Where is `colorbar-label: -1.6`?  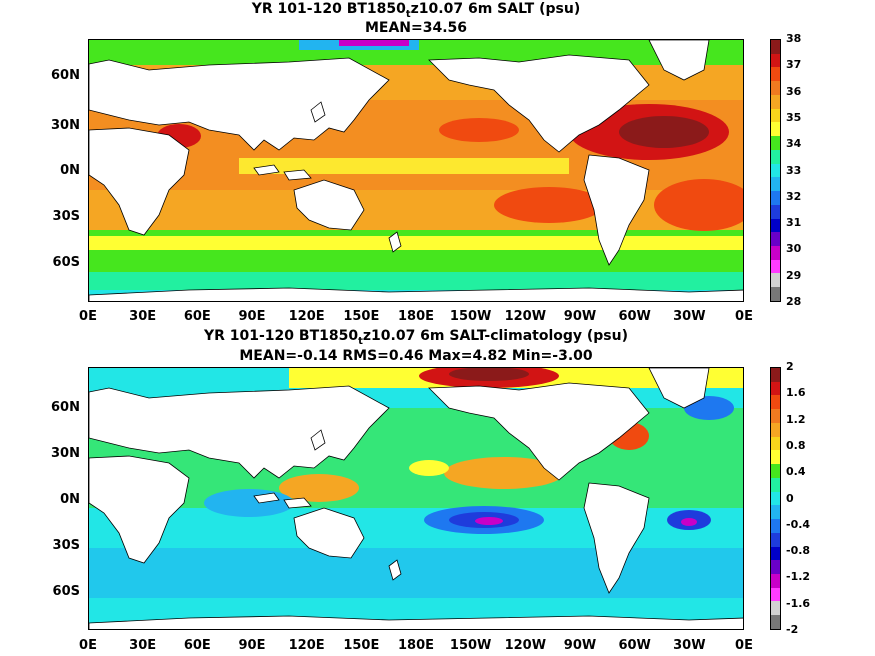 colorbar-label: -1.6 is located at coordinates (798, 603).